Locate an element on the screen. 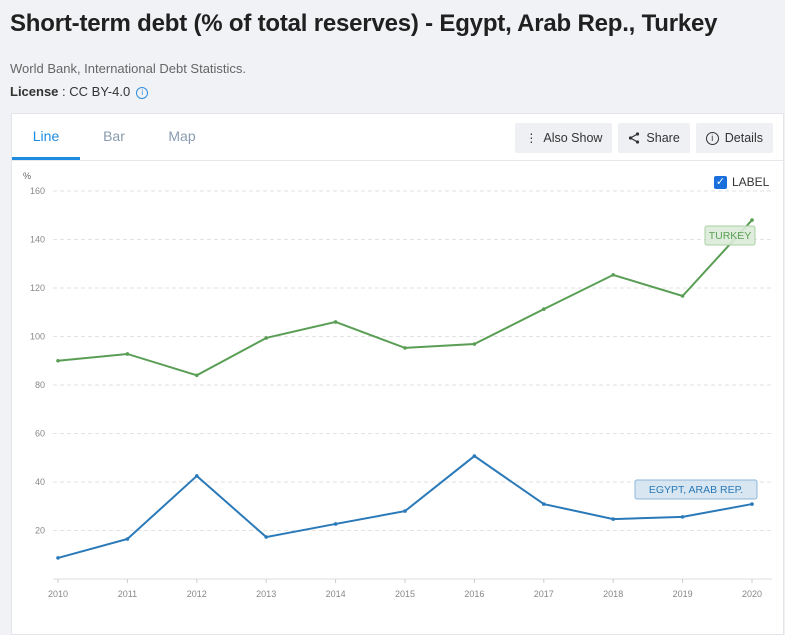 This screenshot has height=635, width=785. series-label: TURKEY is located at coordinates (730, 236).